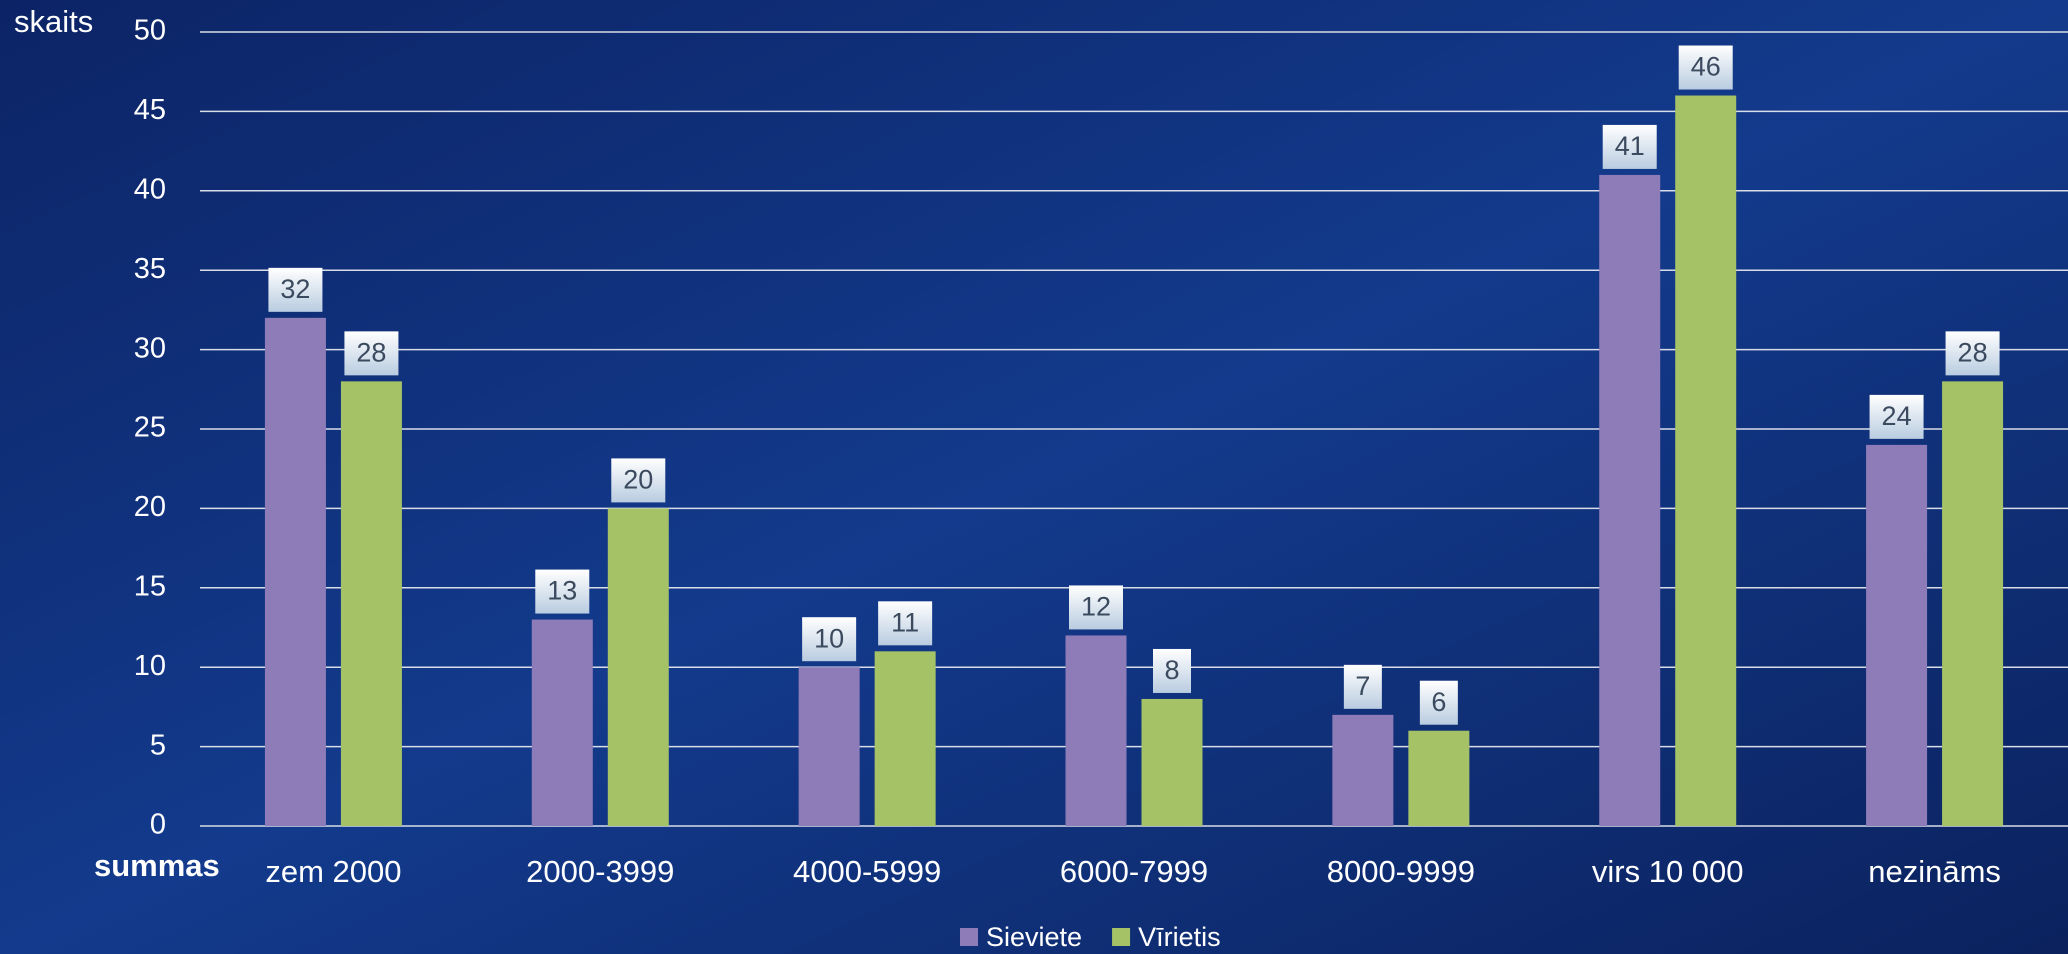  I want to click on y-tick-label: 40, so click(150, 189).